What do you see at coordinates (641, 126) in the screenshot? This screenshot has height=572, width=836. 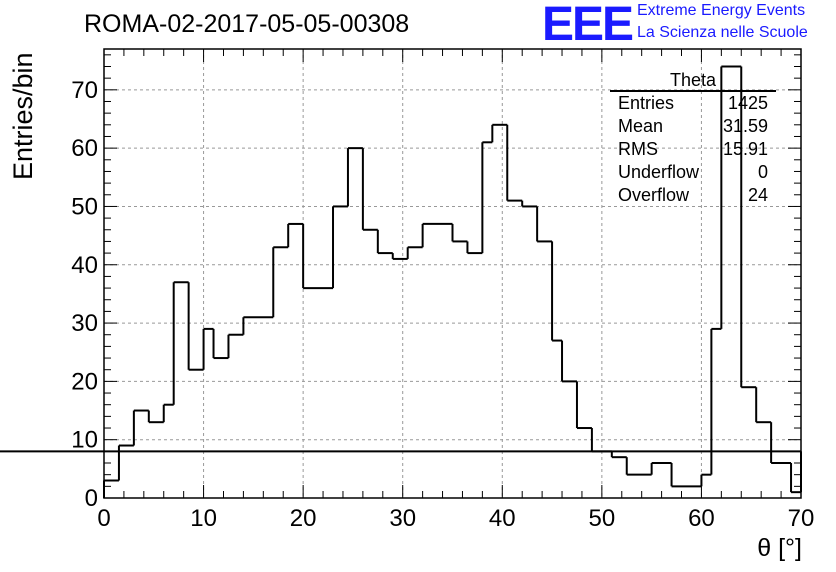 I see `stats-label: Mean` at bounding box center [641, 126].